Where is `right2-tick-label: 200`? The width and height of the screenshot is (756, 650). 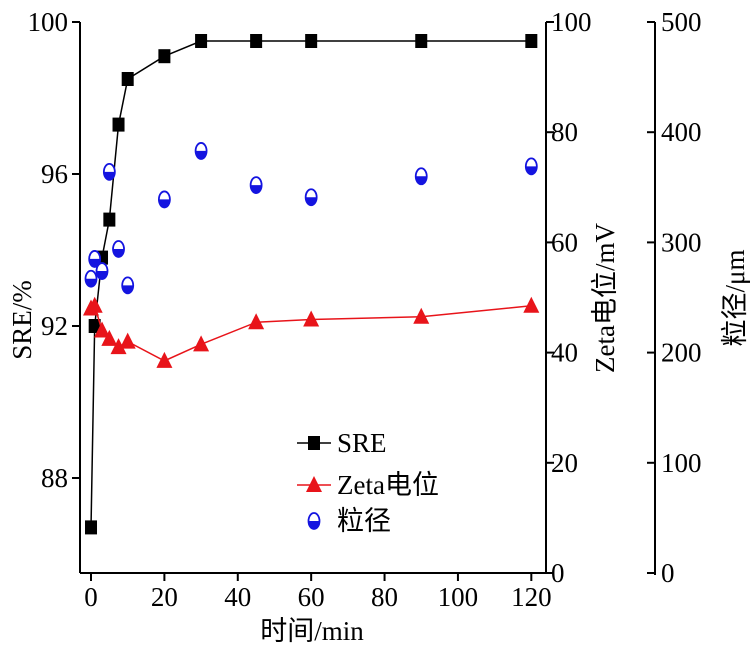
right2-tick-label: 200 is located at coordinates (681, 353).